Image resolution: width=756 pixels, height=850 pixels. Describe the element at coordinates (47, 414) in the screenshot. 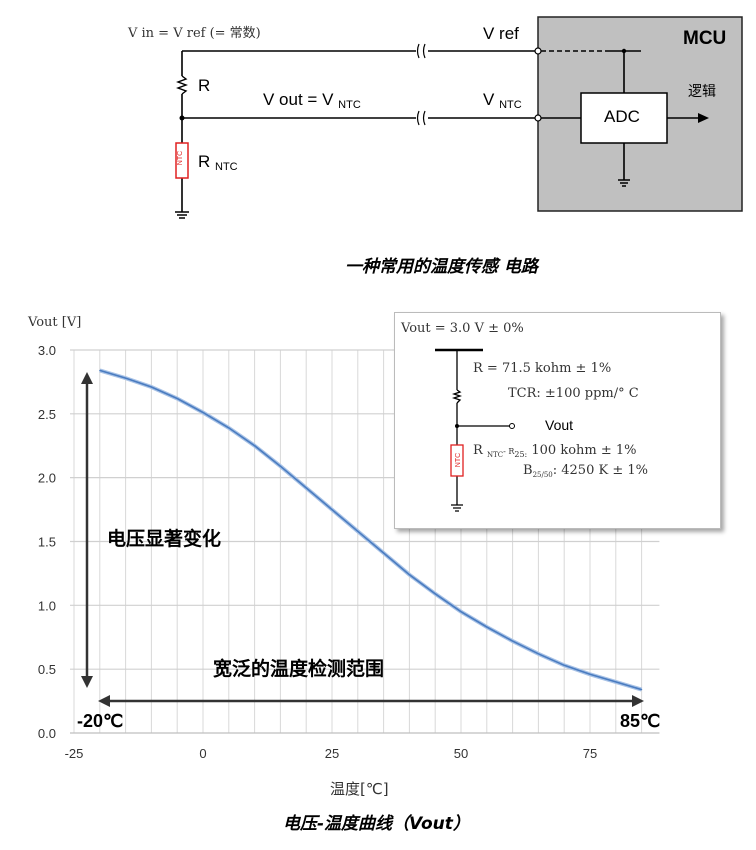

I see `y-tick-label: 2.5` at that location.